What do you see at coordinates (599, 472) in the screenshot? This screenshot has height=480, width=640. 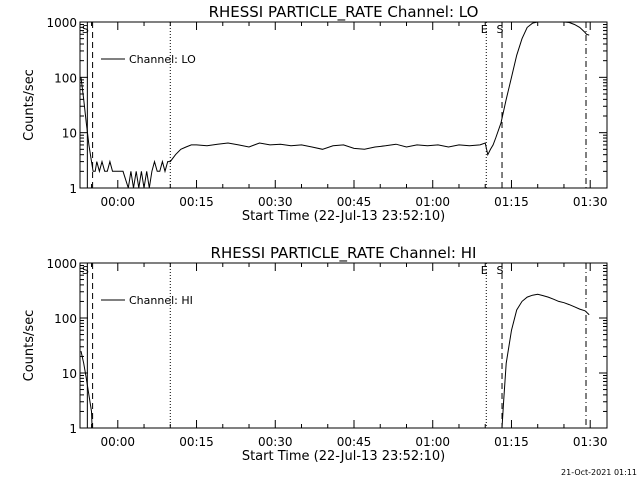 I see `timestamp-stamp: 21-Oct-2021 01:11` at bounding box center [599, 472].